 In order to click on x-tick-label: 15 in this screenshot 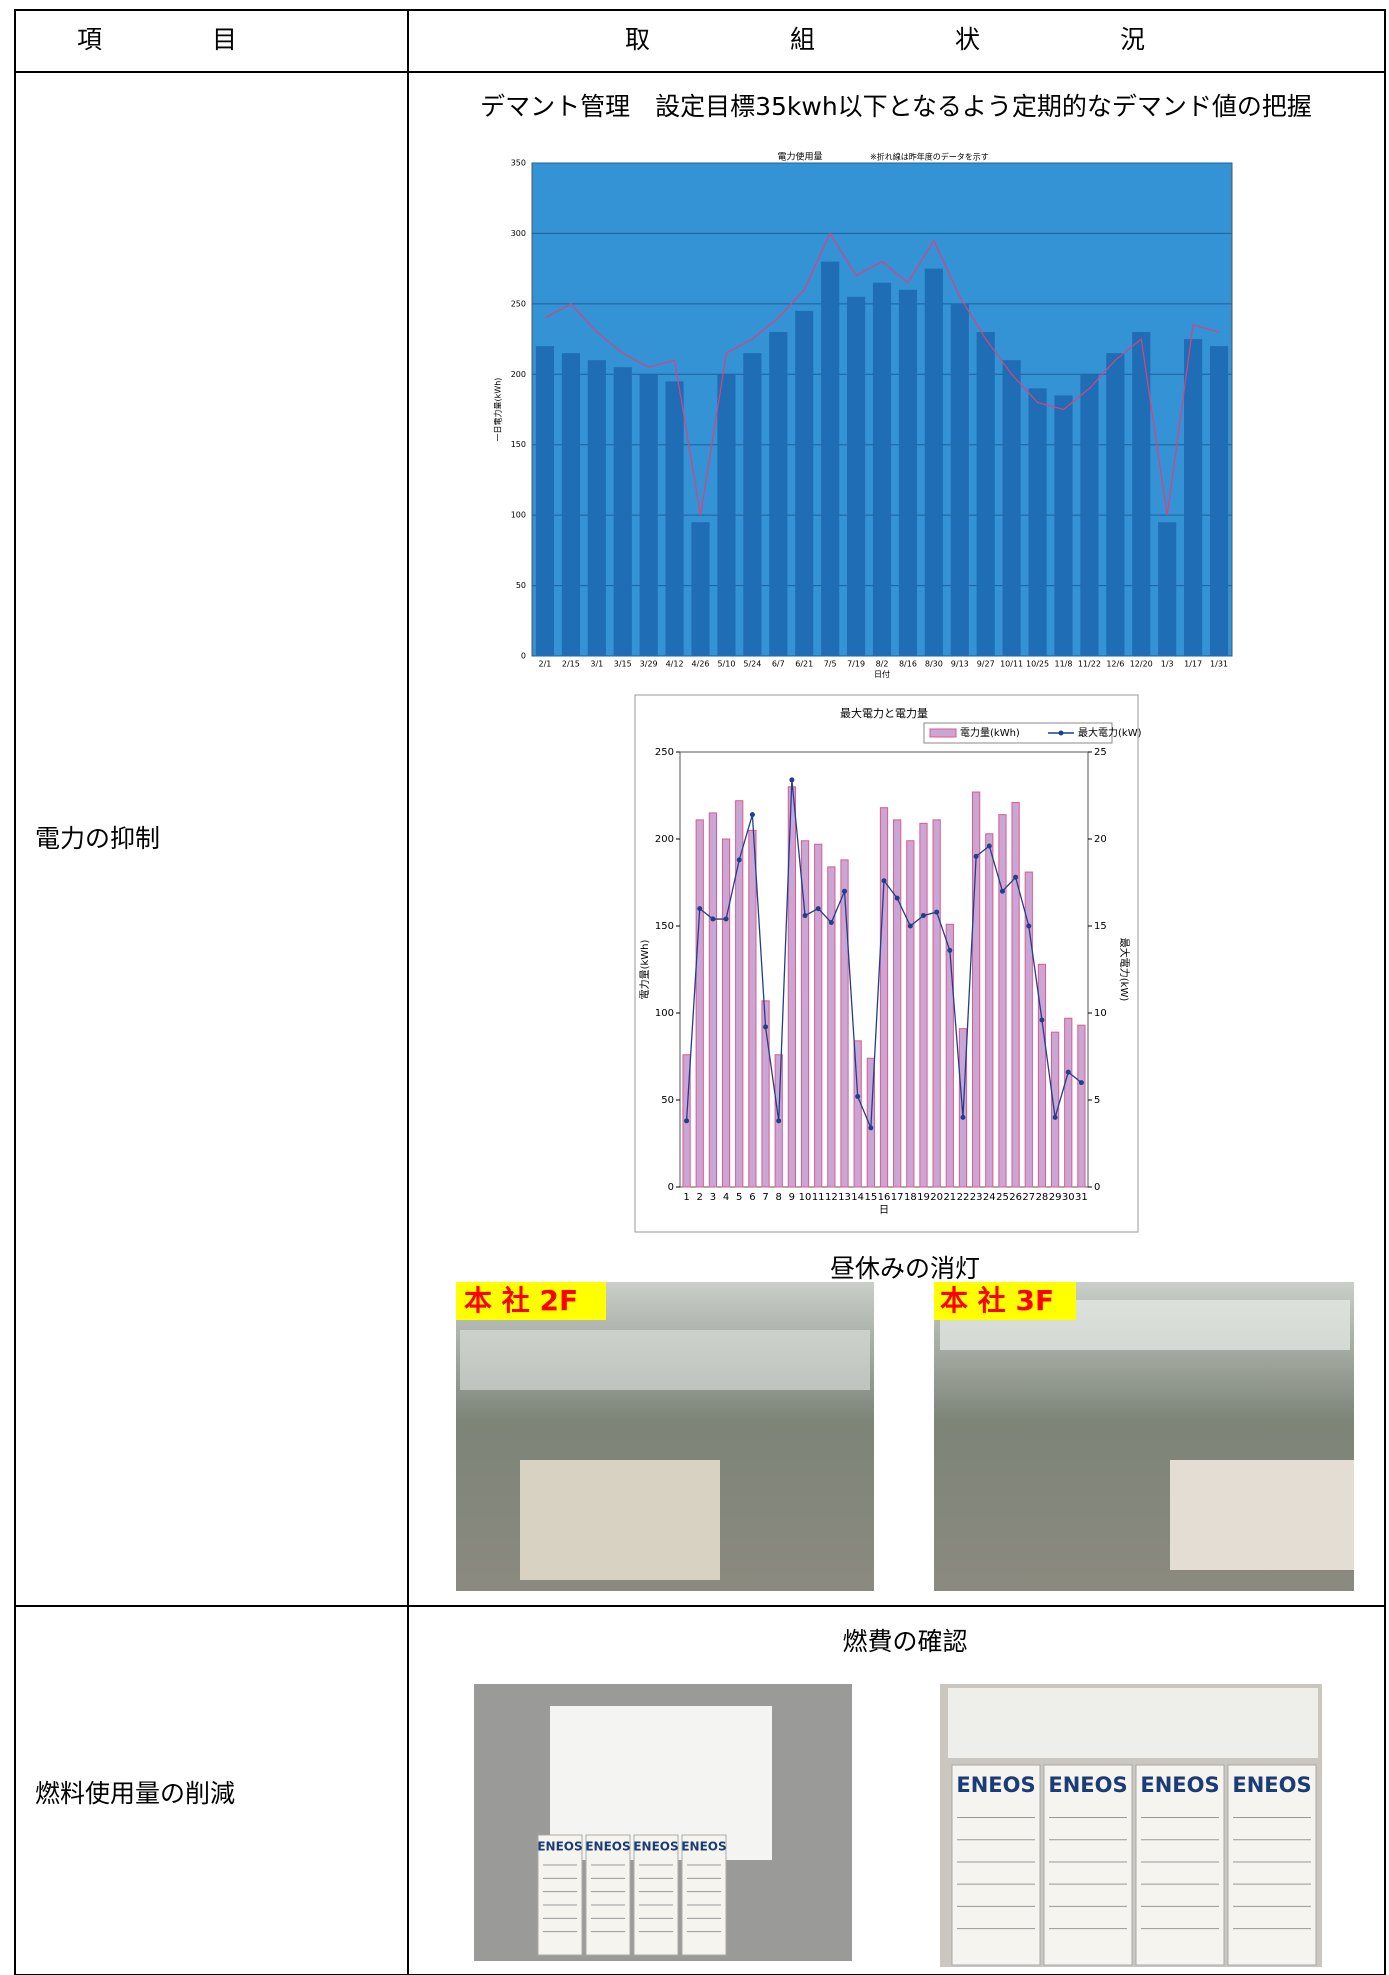, I will do `click(870, 1197)`.